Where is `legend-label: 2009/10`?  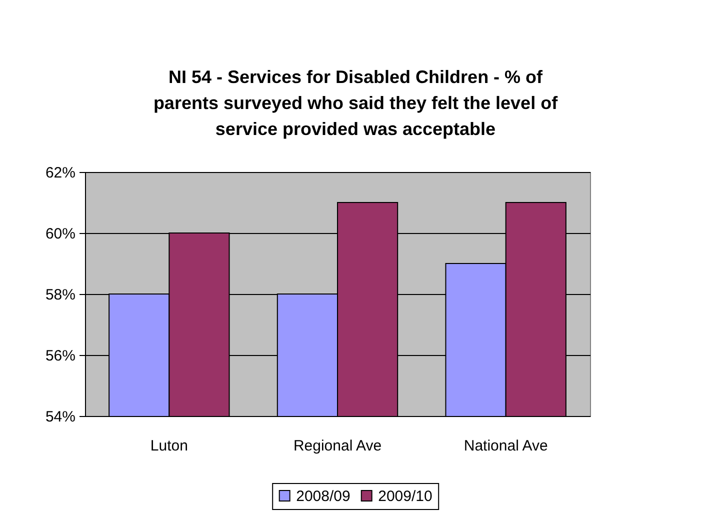 legend-label: 2009/10 is located at coordinates (405, 496).